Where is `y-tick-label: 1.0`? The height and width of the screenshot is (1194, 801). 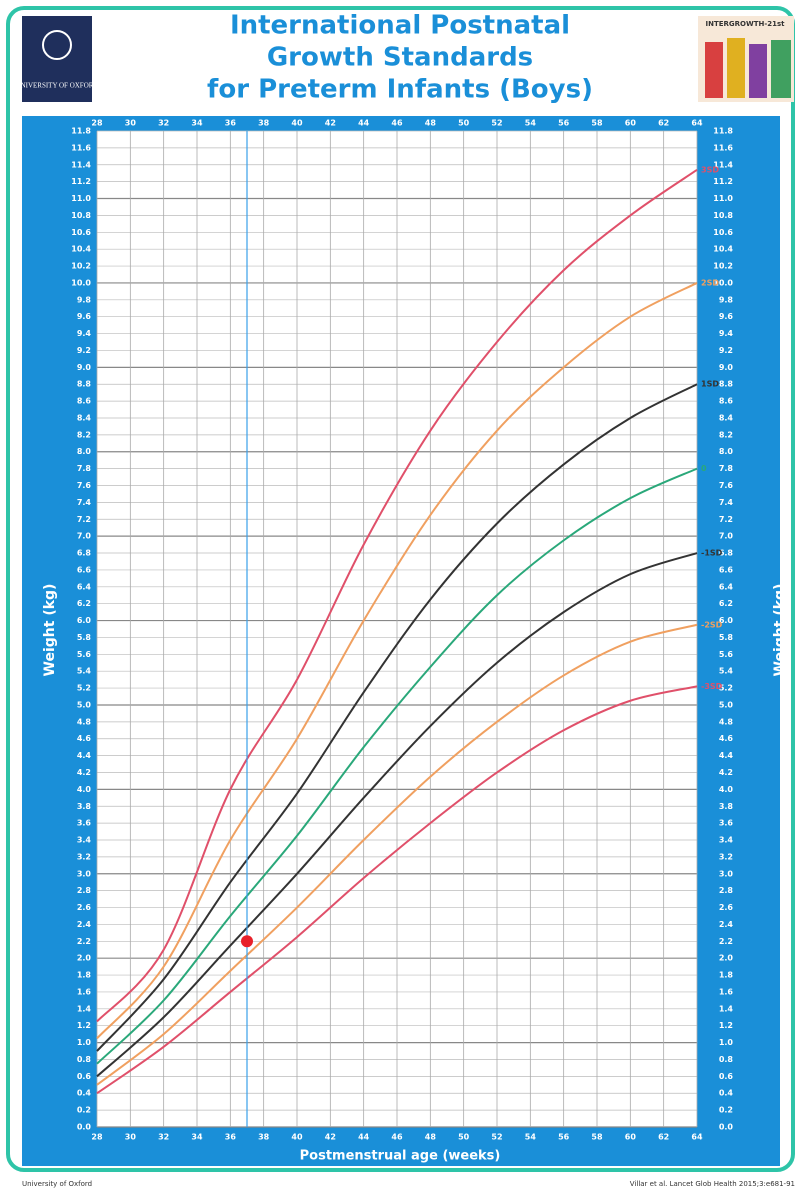
y-tick-label: 1.0 is located at coordinates (84, 1042).